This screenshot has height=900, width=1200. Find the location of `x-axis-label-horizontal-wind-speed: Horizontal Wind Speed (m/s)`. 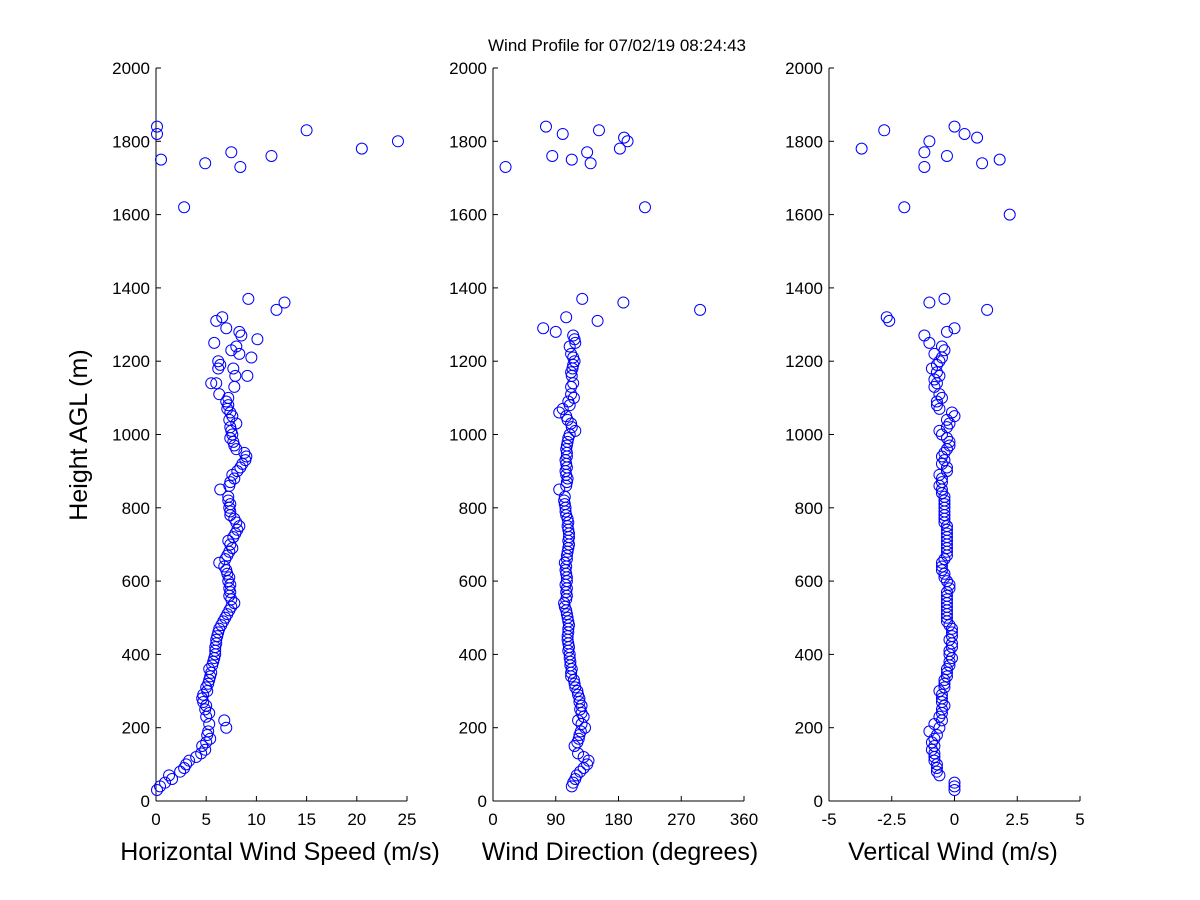

x-axis-label-horizontal-wind-speed: Horizontal Wind Speed (m/s) is located at coordinates (280, 852).